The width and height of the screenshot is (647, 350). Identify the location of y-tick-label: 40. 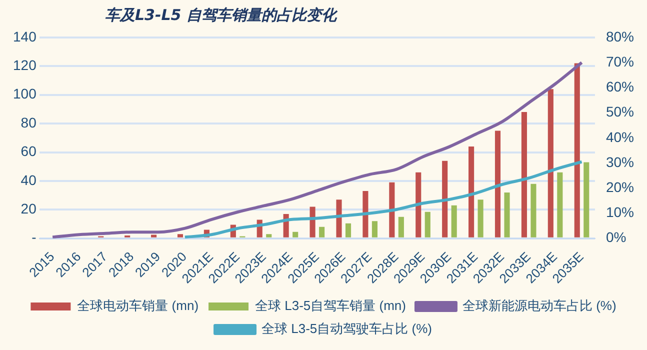
(28, 180).